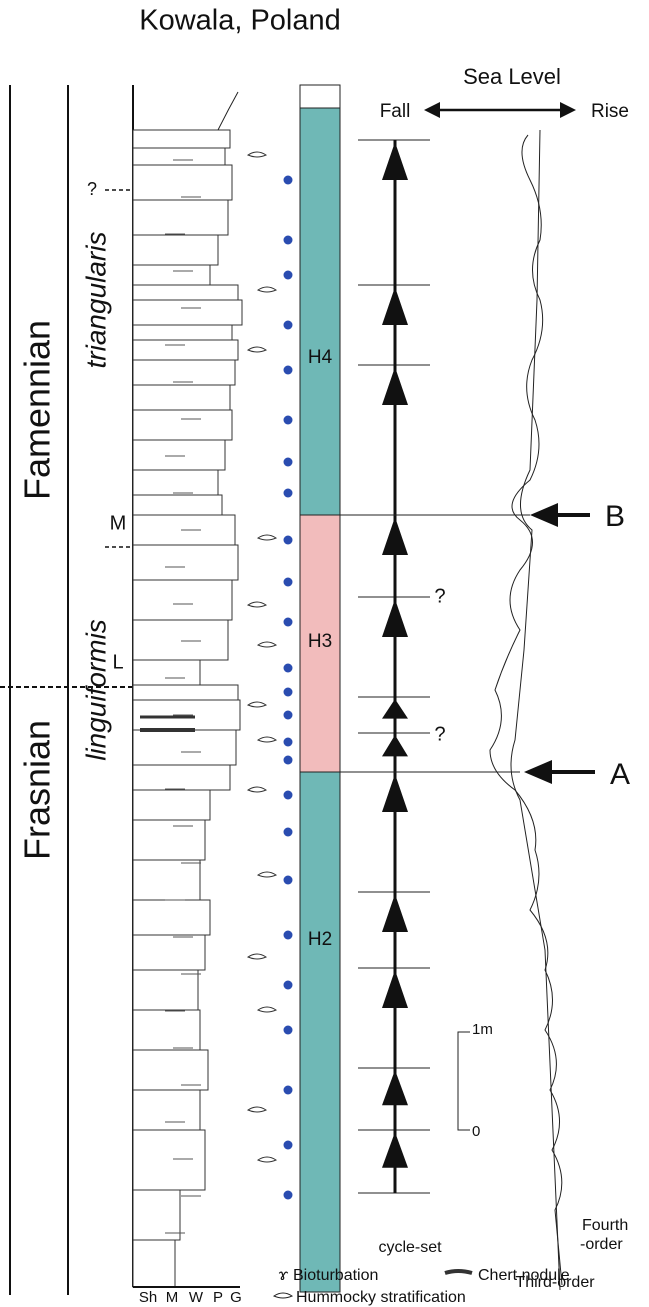  What do you see at coordinates (92, 189) in the screenshot?
I see `zone-marker: ?` at bounding box center [92, 189].